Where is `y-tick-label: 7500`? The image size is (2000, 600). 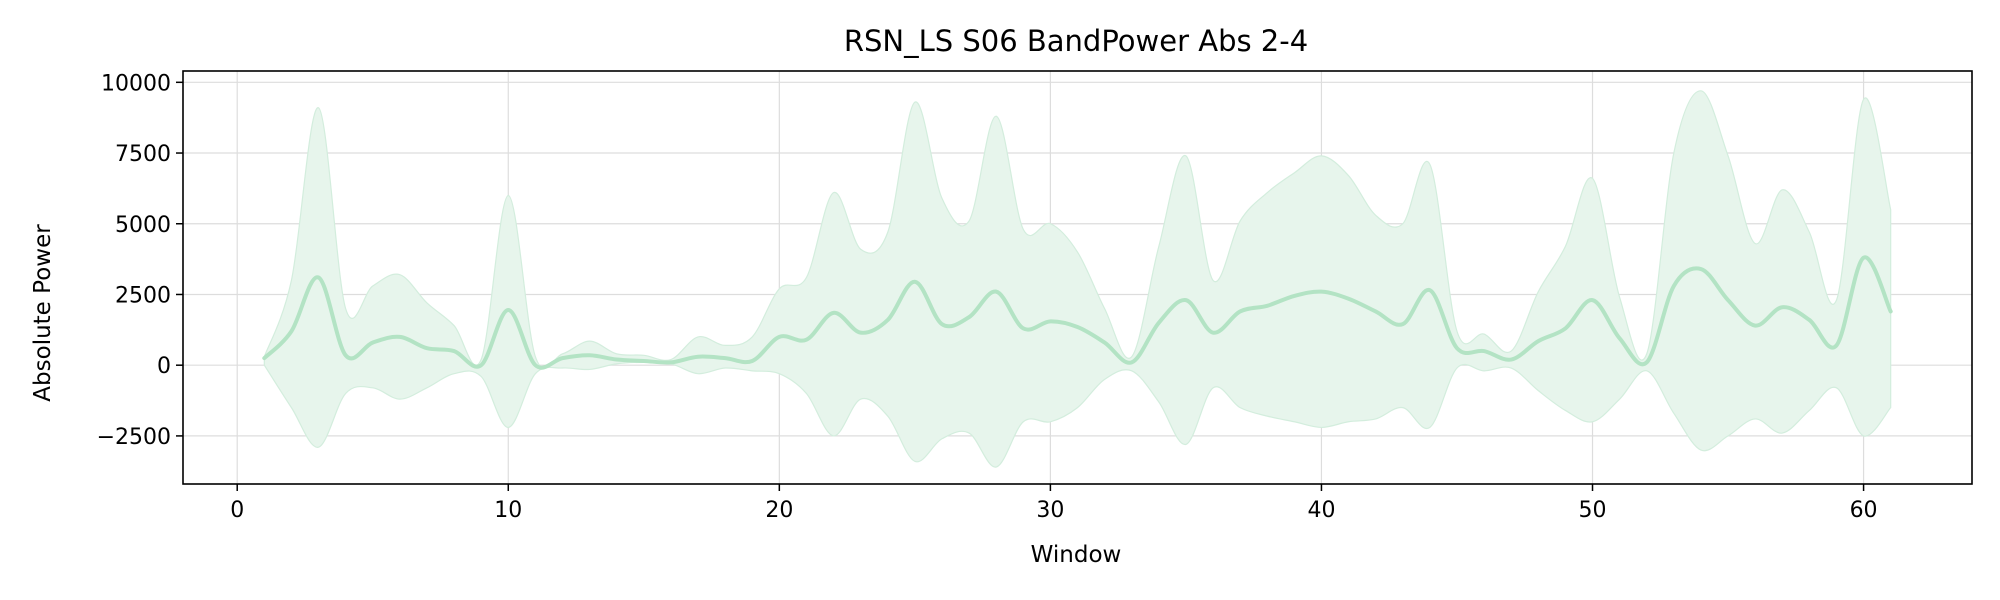
y-tick-label: 7500 is located at coordinates (143, 154).